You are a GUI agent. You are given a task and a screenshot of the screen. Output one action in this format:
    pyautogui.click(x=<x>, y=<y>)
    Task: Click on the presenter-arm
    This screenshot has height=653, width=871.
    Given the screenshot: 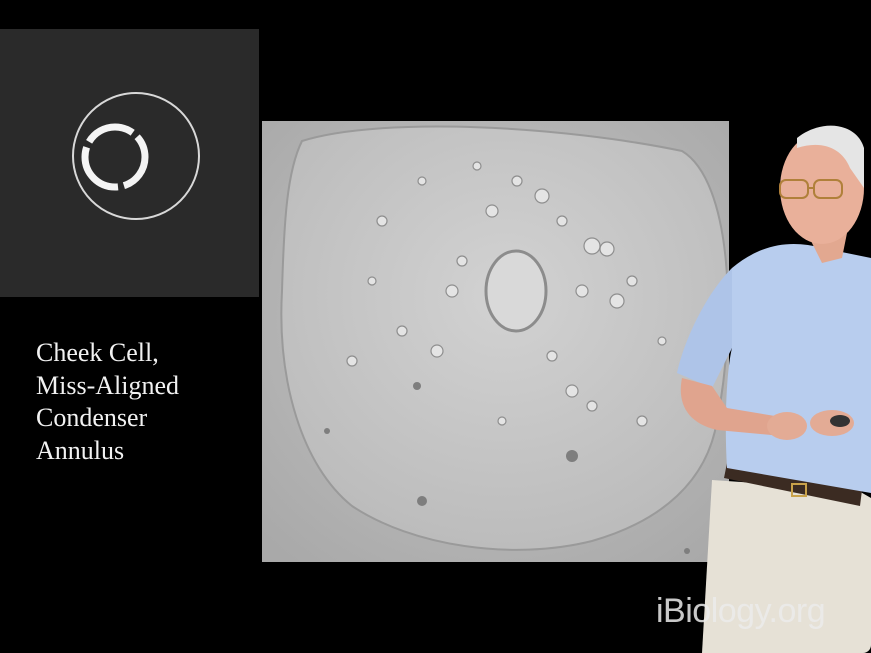 What is the action you would take?
    pyautogui.click(x=733, y=407)
    